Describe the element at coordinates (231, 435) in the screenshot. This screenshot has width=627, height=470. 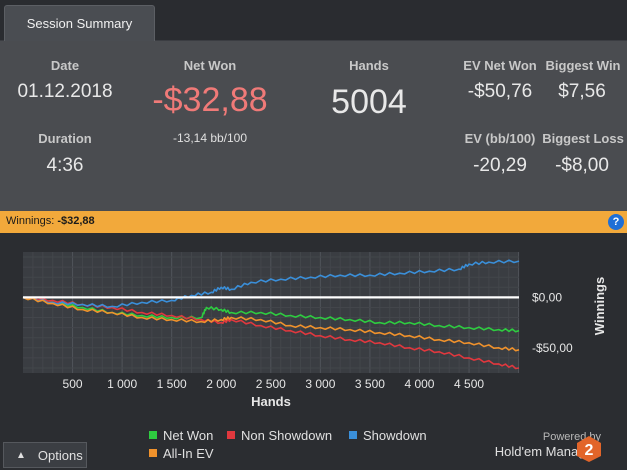
I see `legend-non-showdown-swatch` at that location.